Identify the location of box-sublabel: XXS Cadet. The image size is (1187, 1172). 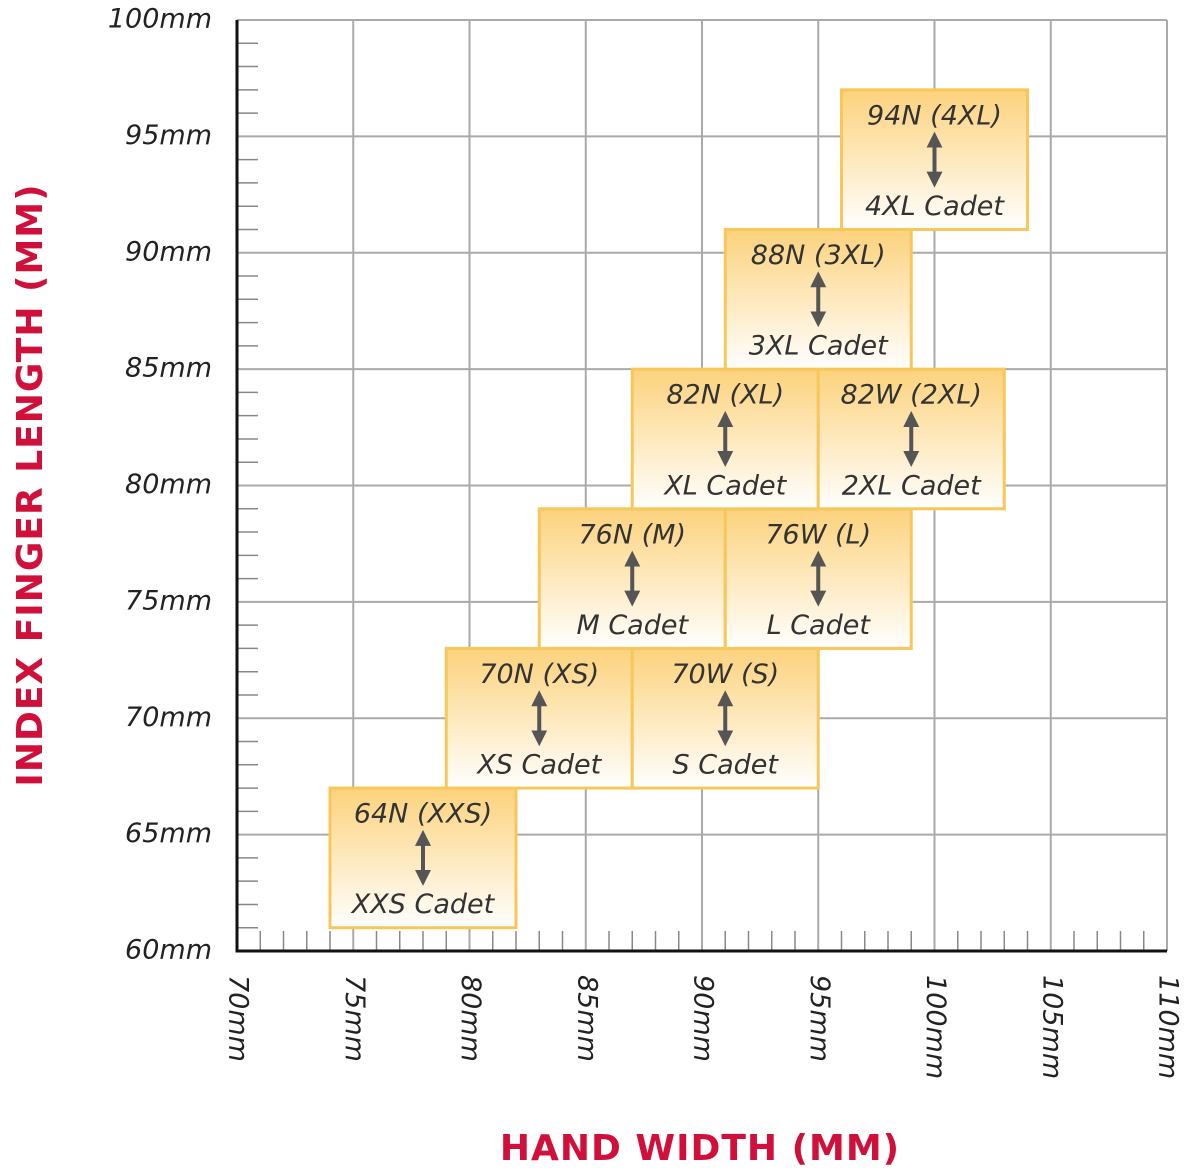
(423, 904).